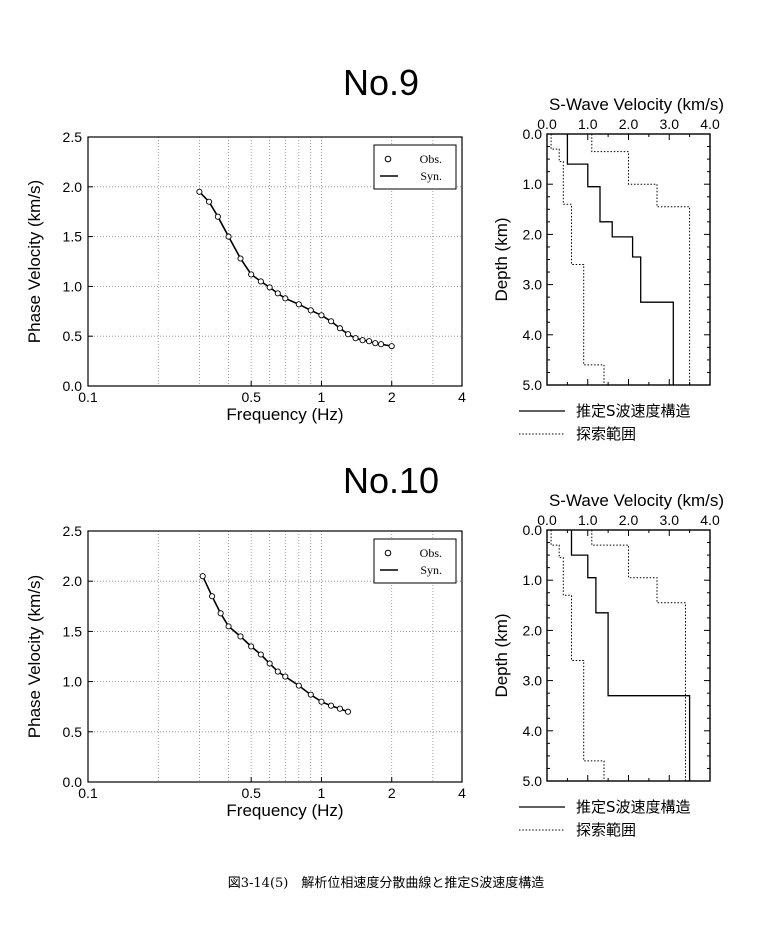 This screenshot has height=940, width=772. I want to click on x-tick-label: 2.0, so click(629, 520).